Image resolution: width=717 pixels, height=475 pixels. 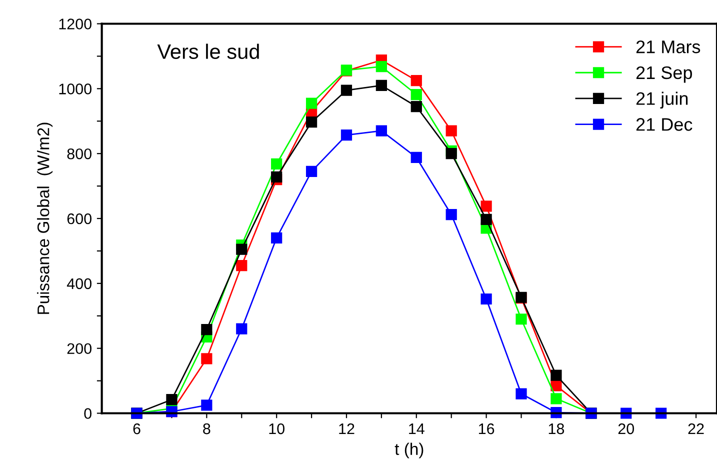 What do you see at coordinates (346, 428) in the screenshot?
I see `x-tick-label: 12` at bounding box center [346, 428].